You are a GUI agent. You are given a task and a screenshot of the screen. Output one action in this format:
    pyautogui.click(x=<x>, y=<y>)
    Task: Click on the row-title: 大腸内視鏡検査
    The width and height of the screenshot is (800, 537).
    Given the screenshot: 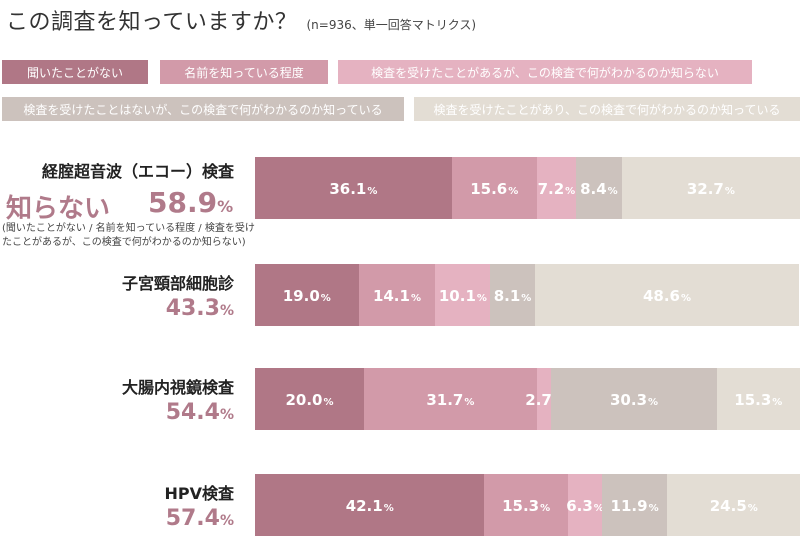 What is the action you would take?
    pyautogui.click(x=177, y=387)
    